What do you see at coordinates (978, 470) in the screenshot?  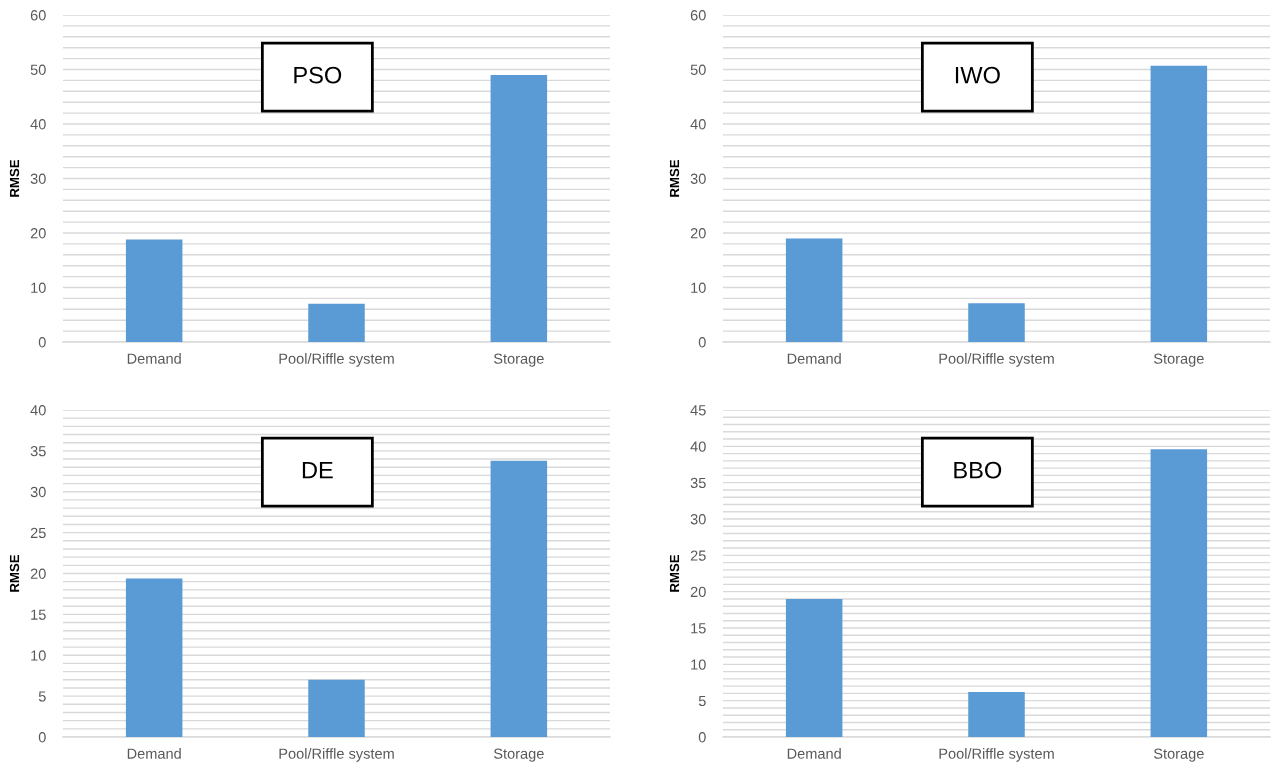 I see `text: BBO` at bounding box center [978, 470].